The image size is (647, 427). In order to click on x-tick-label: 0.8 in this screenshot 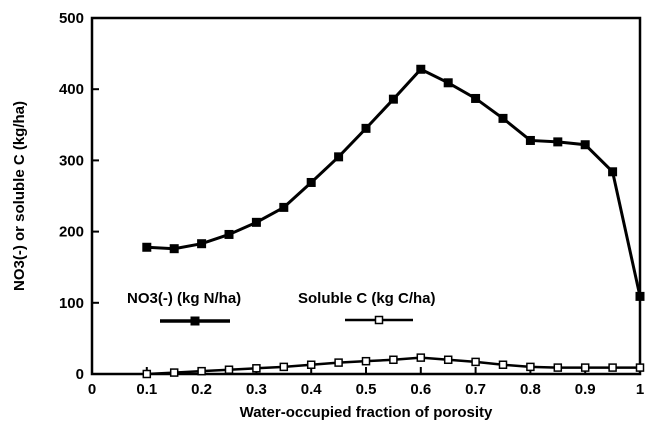, I will do `click(530, 389)`.